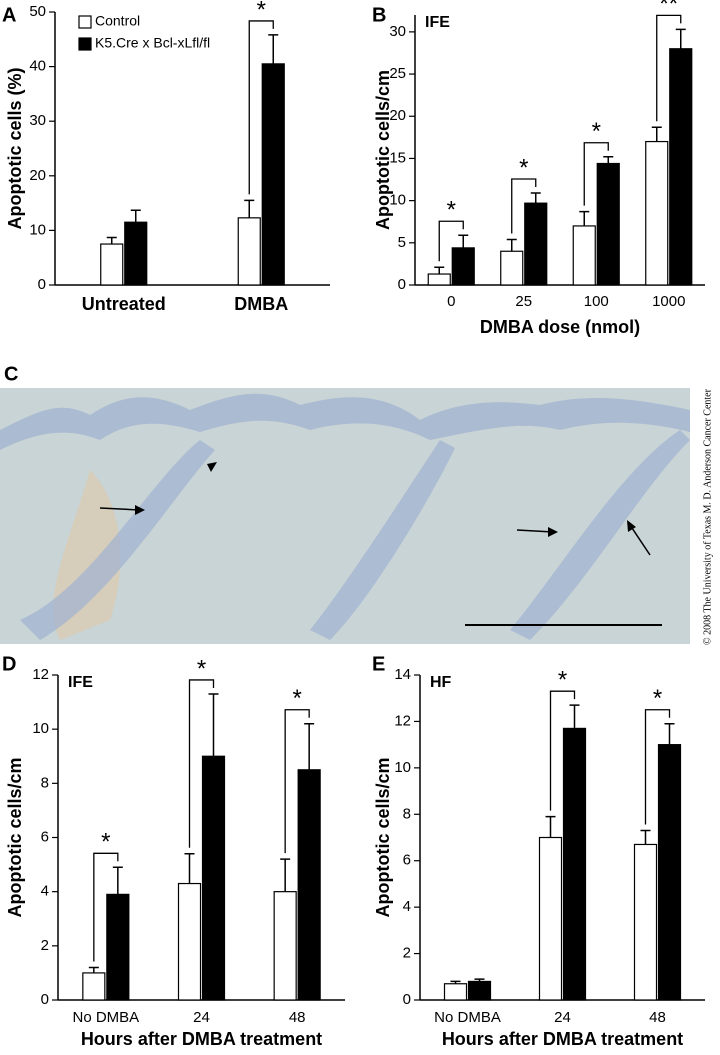 This screenshot has height=1055, width=720. I want to click on panel-label: D, so click(9, 664).